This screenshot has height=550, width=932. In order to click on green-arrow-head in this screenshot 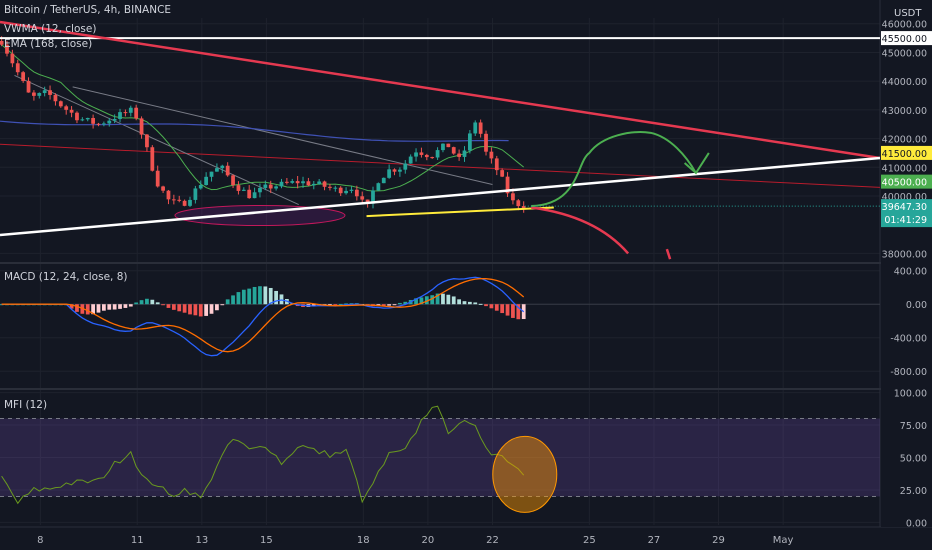, I will do `click(696, 163)`.